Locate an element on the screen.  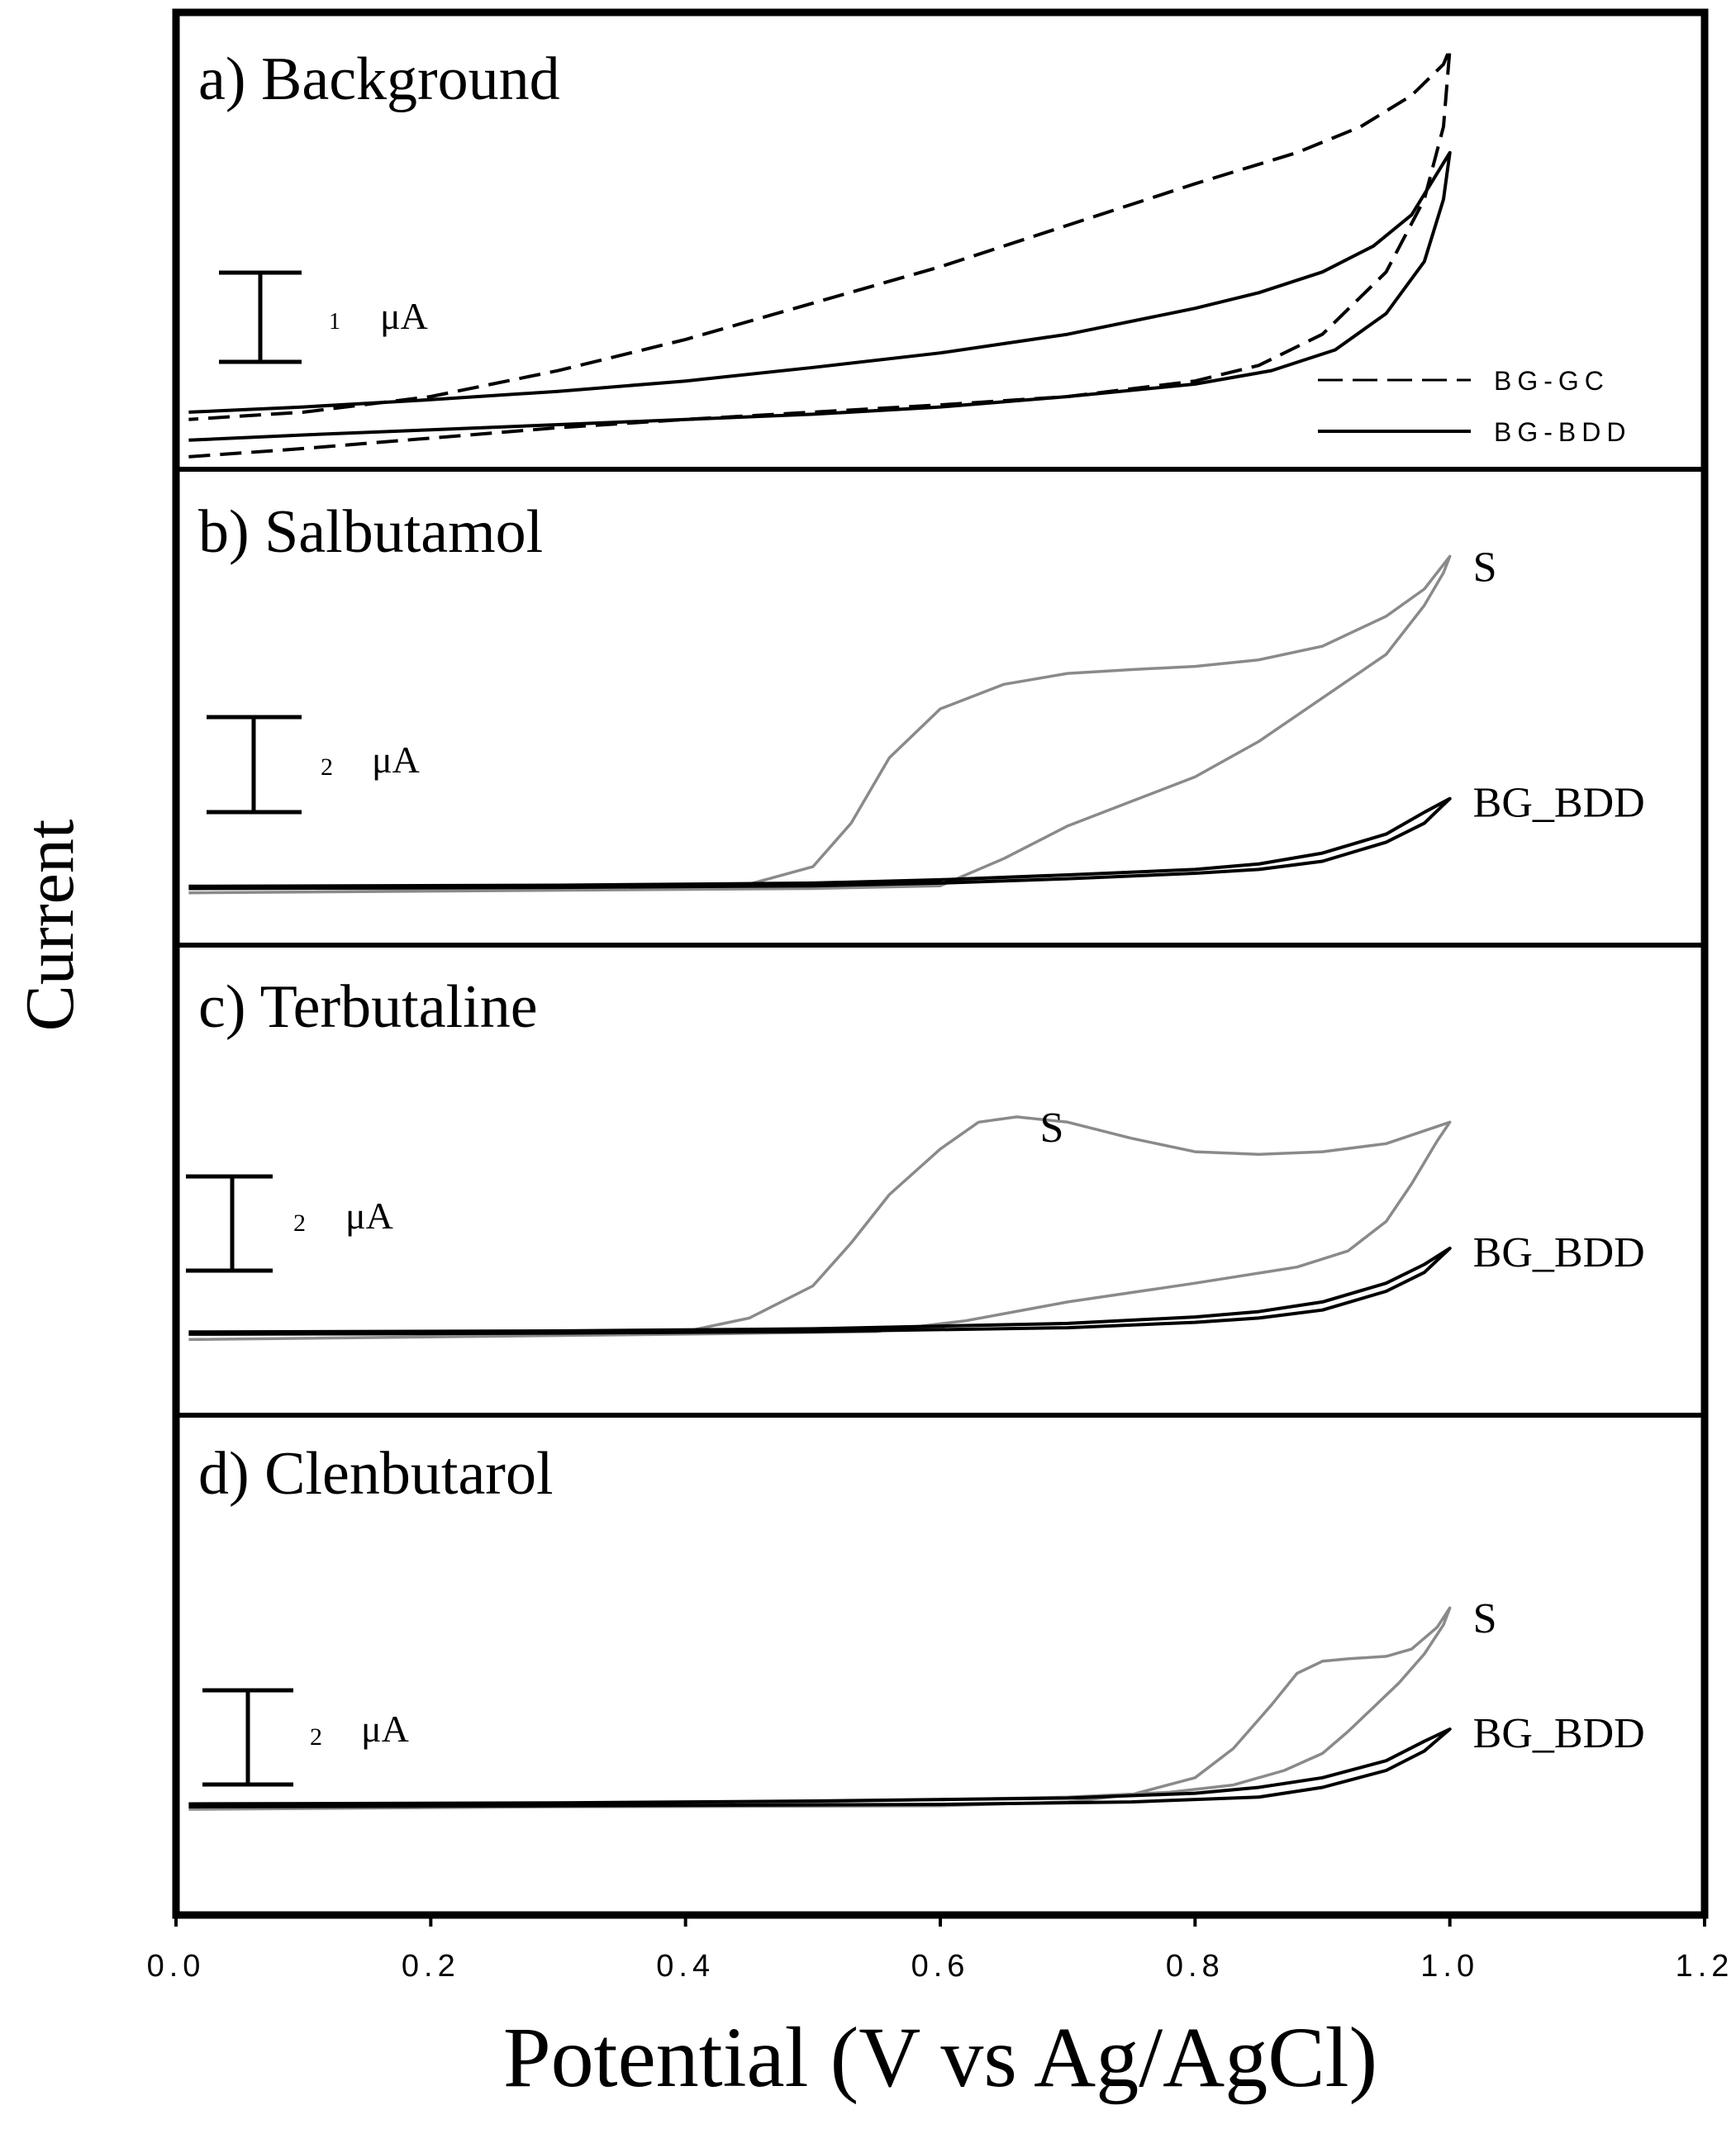
y-axis-title: Current is located at coordinates (50, 926).